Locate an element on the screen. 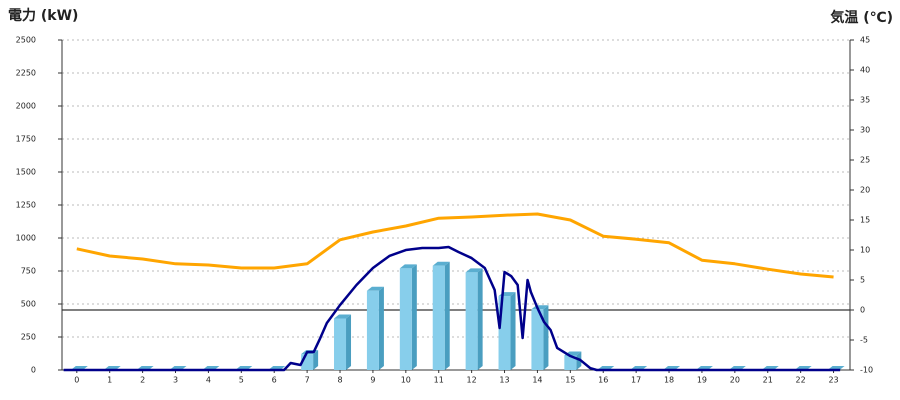  x-tick-label: 4 is located at coordinates (208, 380).